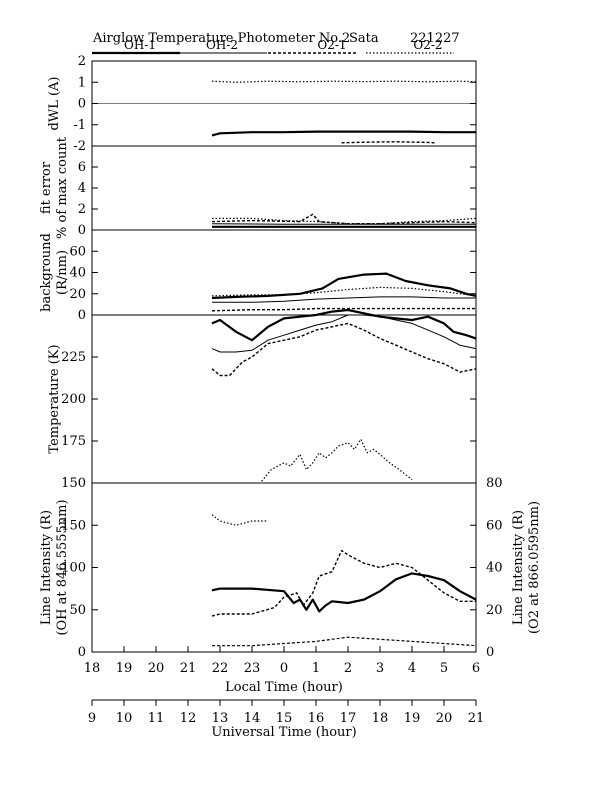 This screenshot has width=612, height=796. Describe the element at coordinates (220, 668) in the screenshot. I see `lt-tick-label: 22` at that location.